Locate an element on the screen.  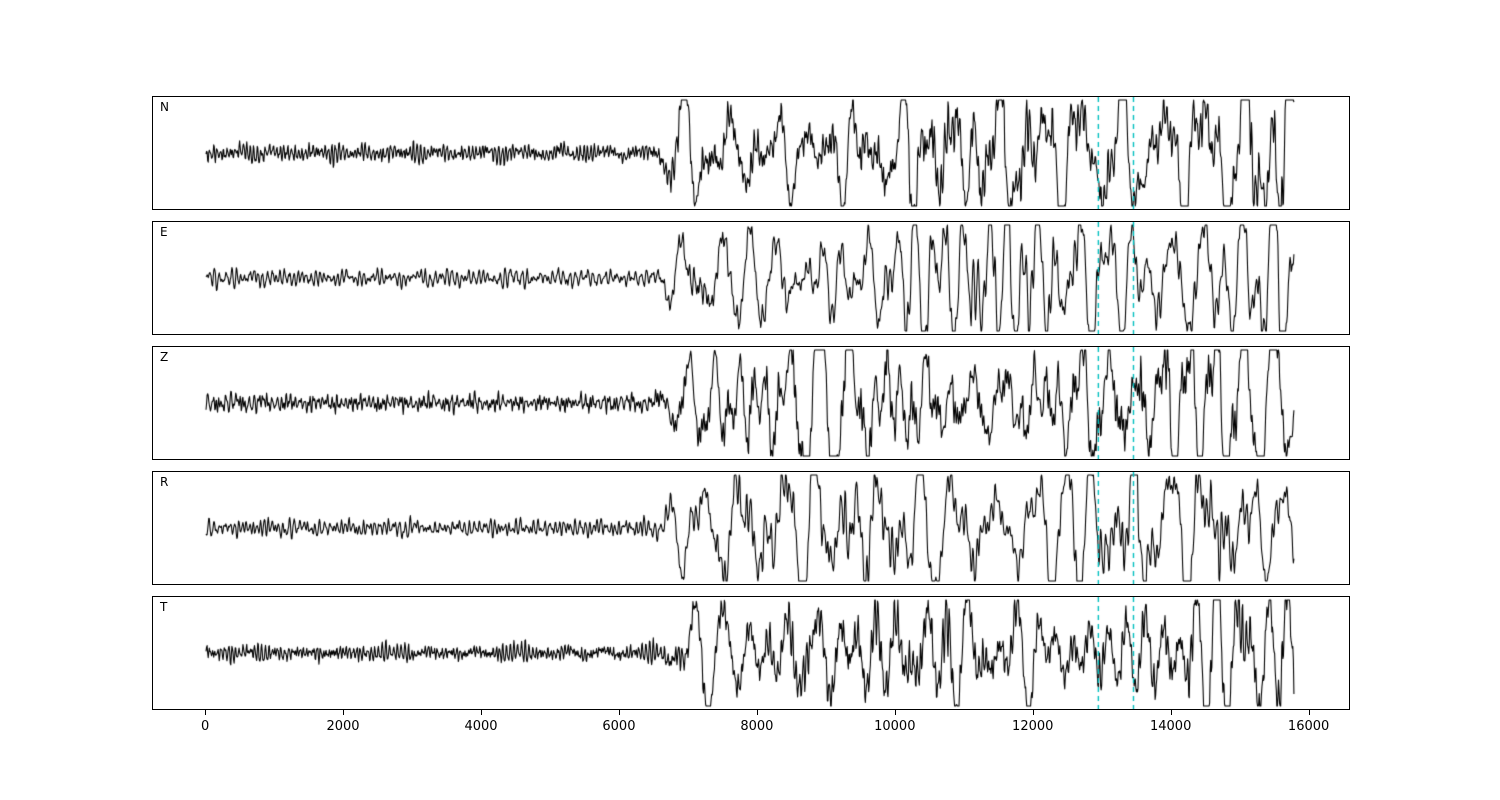
trace-canvas-t is located at coordinates (751, 653).